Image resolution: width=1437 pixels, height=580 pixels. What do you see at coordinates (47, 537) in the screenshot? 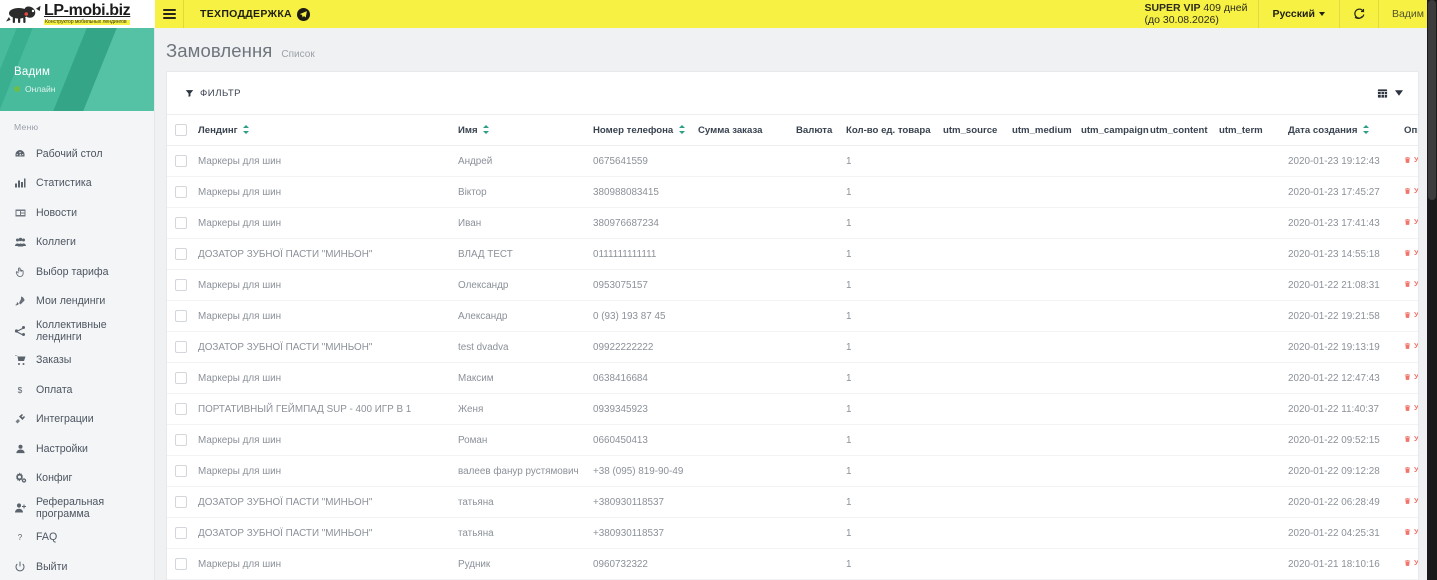
I see `sidebar-item-label: FAQ` at bounding box center [47, 537].